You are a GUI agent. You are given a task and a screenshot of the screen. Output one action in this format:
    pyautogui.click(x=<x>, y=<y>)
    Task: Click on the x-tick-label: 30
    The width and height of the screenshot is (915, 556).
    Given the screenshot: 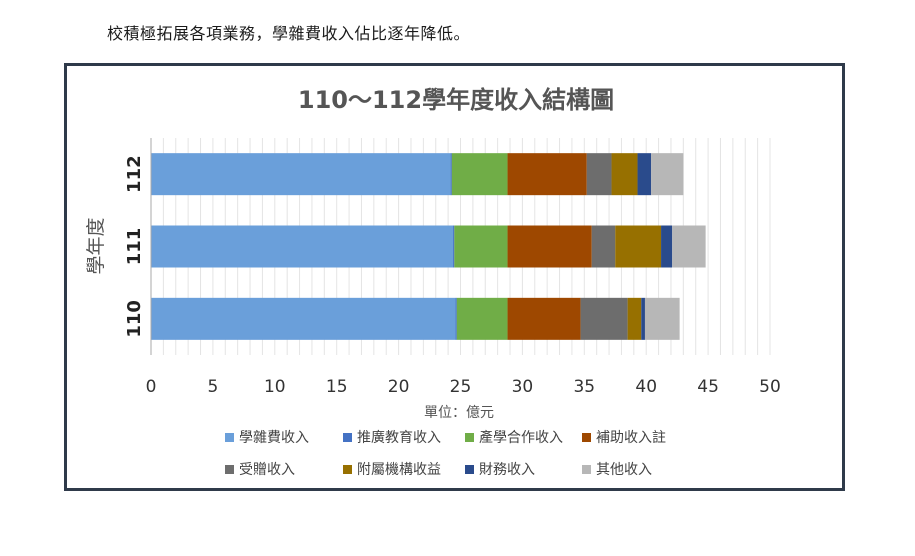 What is the action you would take?
    pyautogui.click(x=523, y=387)
    